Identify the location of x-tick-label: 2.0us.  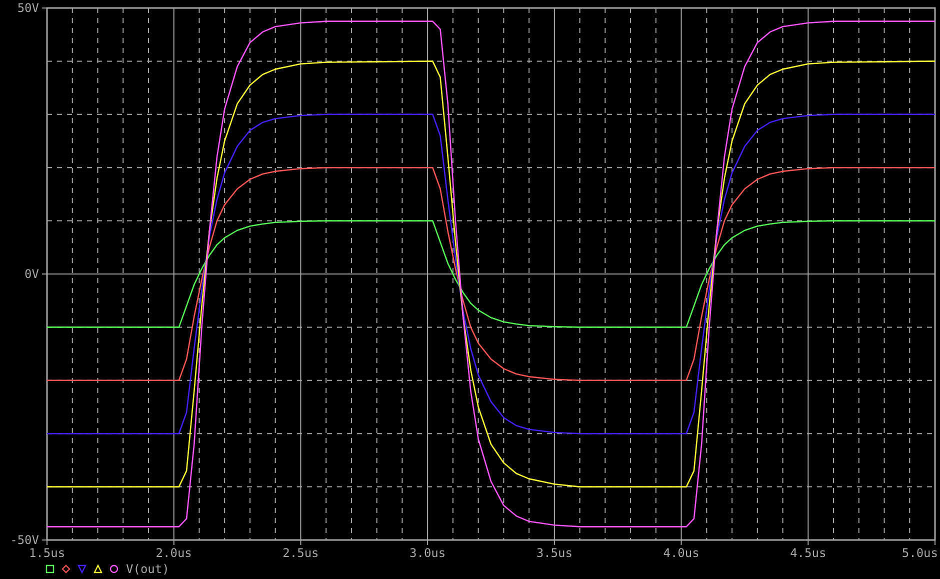
(174, 553).